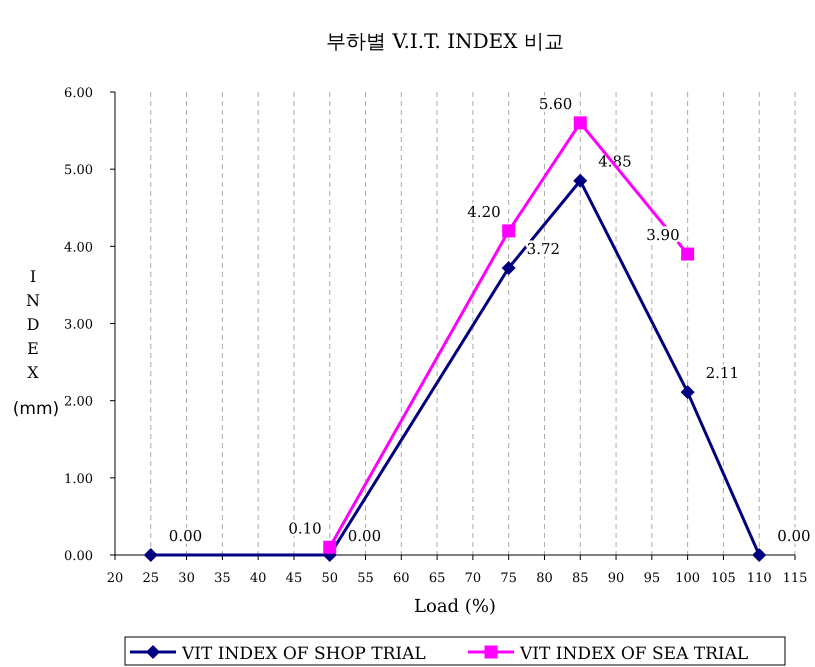  I want to click on x-tick-label: 95, so click(652, 578).